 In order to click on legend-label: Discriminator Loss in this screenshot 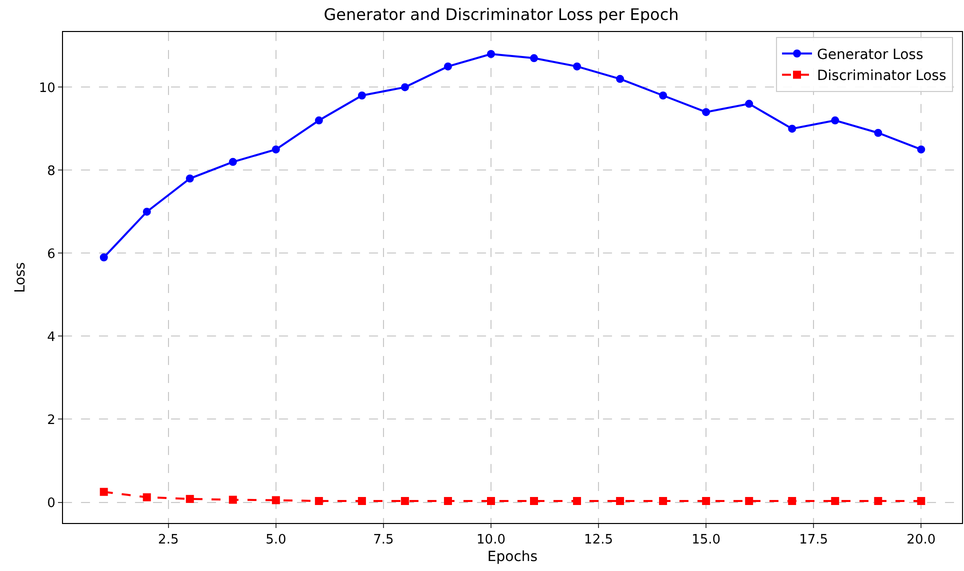, I will do `click(881, 76)`.